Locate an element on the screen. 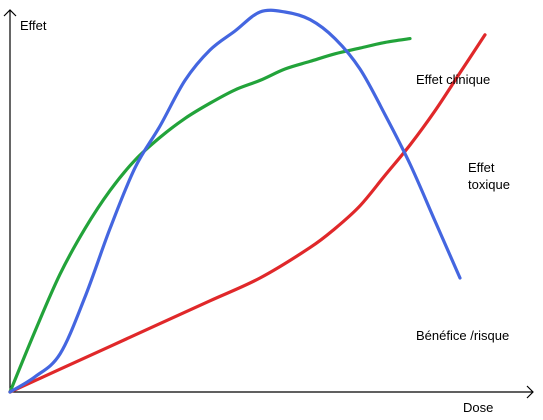 Image resolution: width=543 pixels, height=420 pixels. x-axis-arrow is located at coordinates (530, 392).